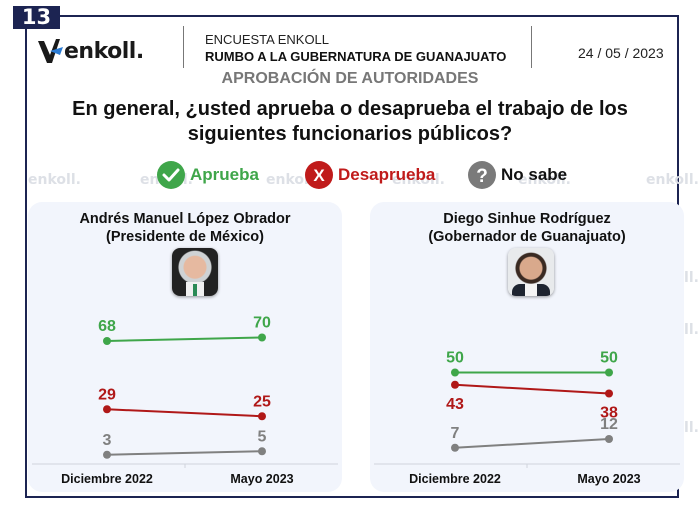 Image resolution: width=700 pixels, height=511 pixels. What do you see at coordinates (104, 51) in the screenshot?
I see `logo-text: enkoll.` at bounding box center [104, 51].